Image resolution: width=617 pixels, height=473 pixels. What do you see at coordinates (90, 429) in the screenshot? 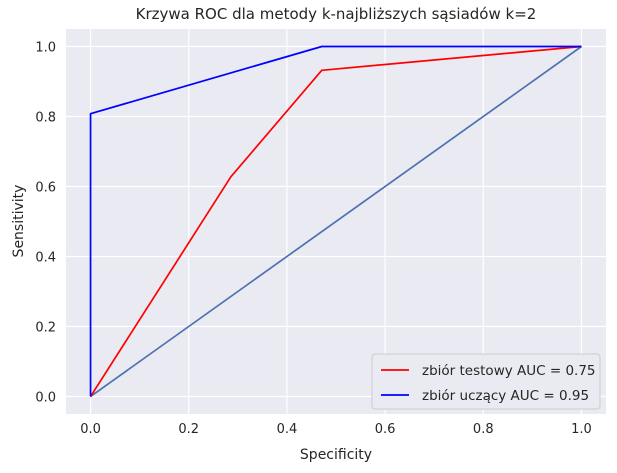
I see `x-tick-label: 0.0` at bounding box center [90, 429].